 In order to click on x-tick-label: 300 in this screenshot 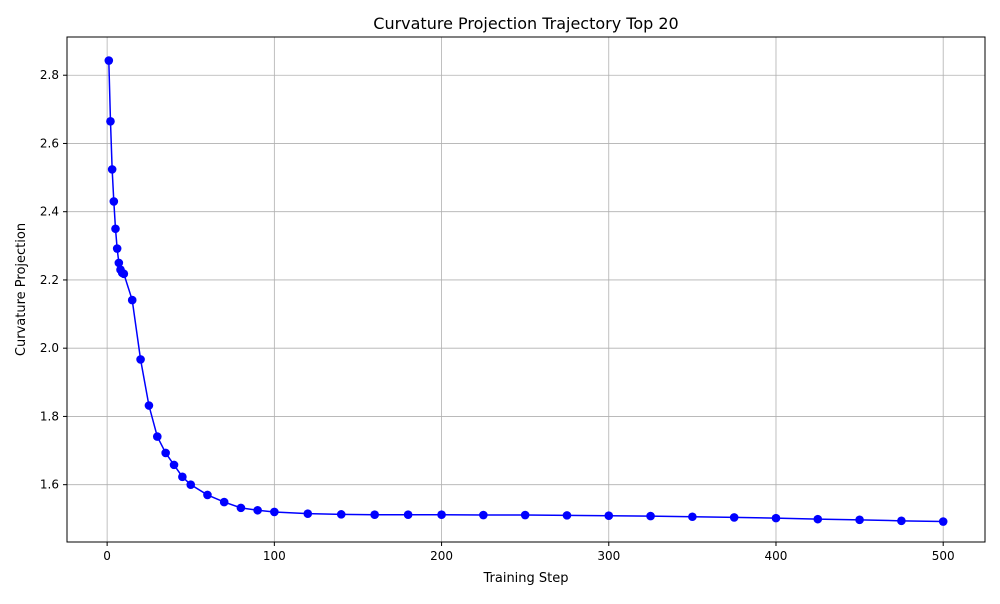, I will do `click(608, 556)`.